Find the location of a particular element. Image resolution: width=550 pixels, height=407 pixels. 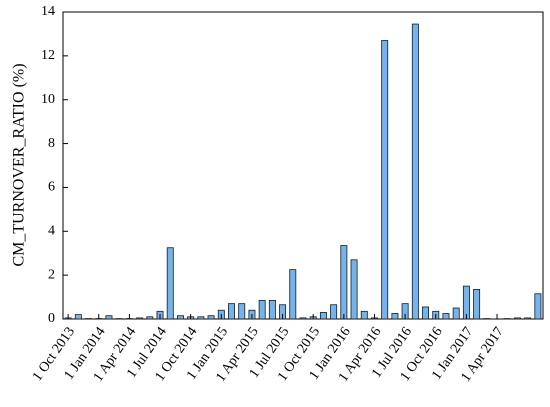

y-tick-label: 6 is located at coordinates (51, 187).